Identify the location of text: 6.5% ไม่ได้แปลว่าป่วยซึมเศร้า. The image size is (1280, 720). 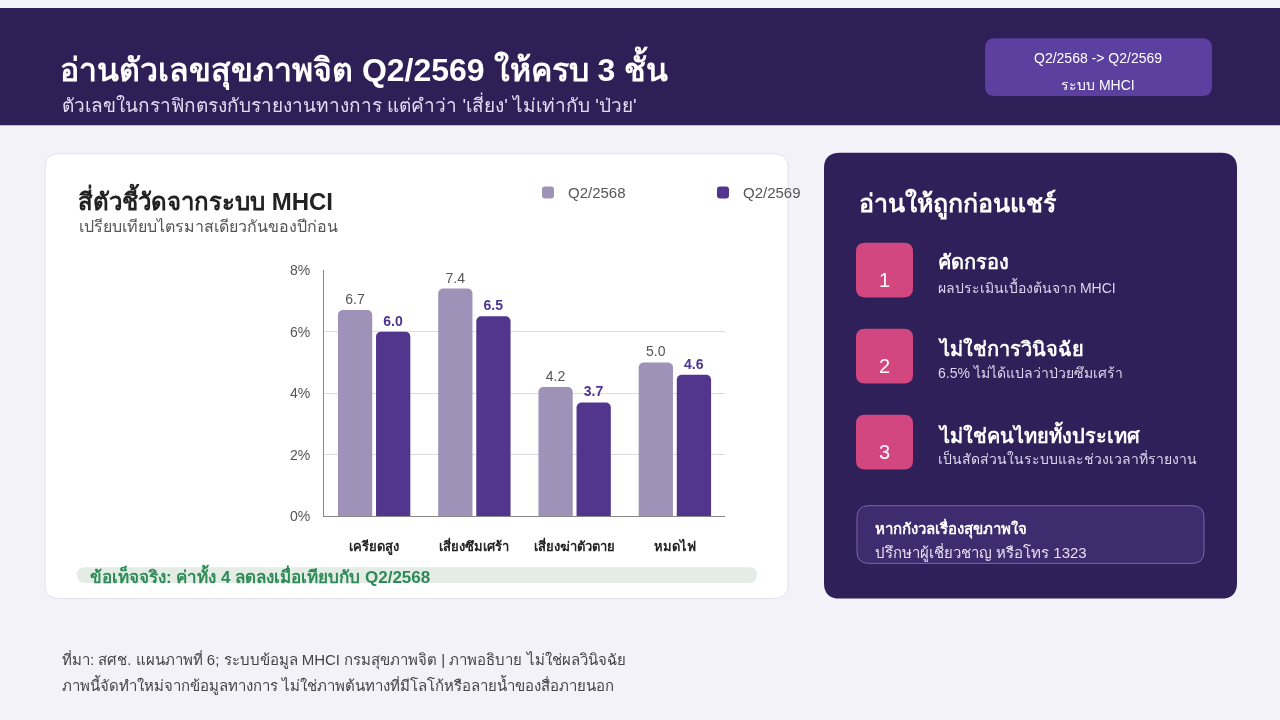
(1030, 373).